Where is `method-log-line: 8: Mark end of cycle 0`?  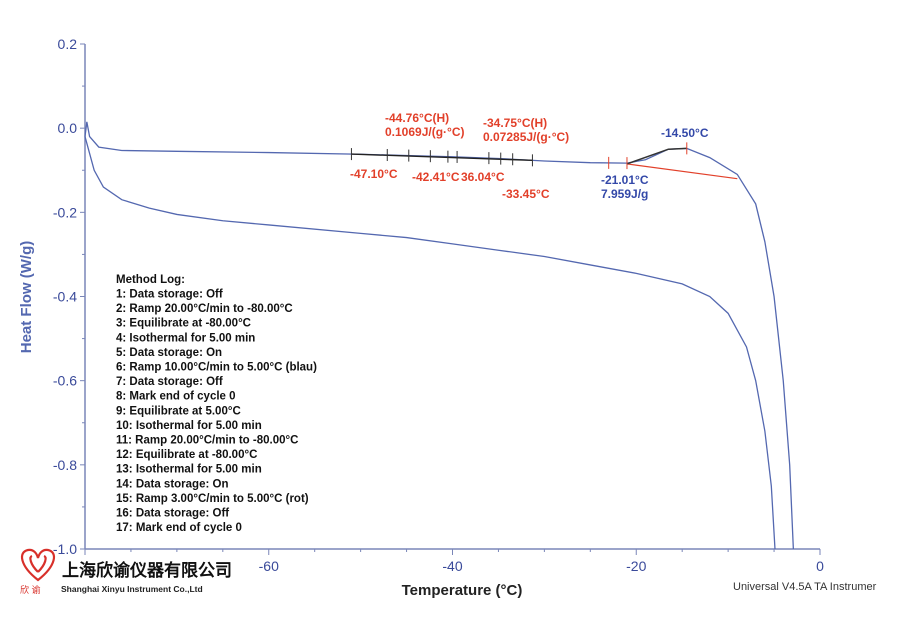 method-log-line: 8: Mark end of cycle 0 is located at coordinates (176, 397).